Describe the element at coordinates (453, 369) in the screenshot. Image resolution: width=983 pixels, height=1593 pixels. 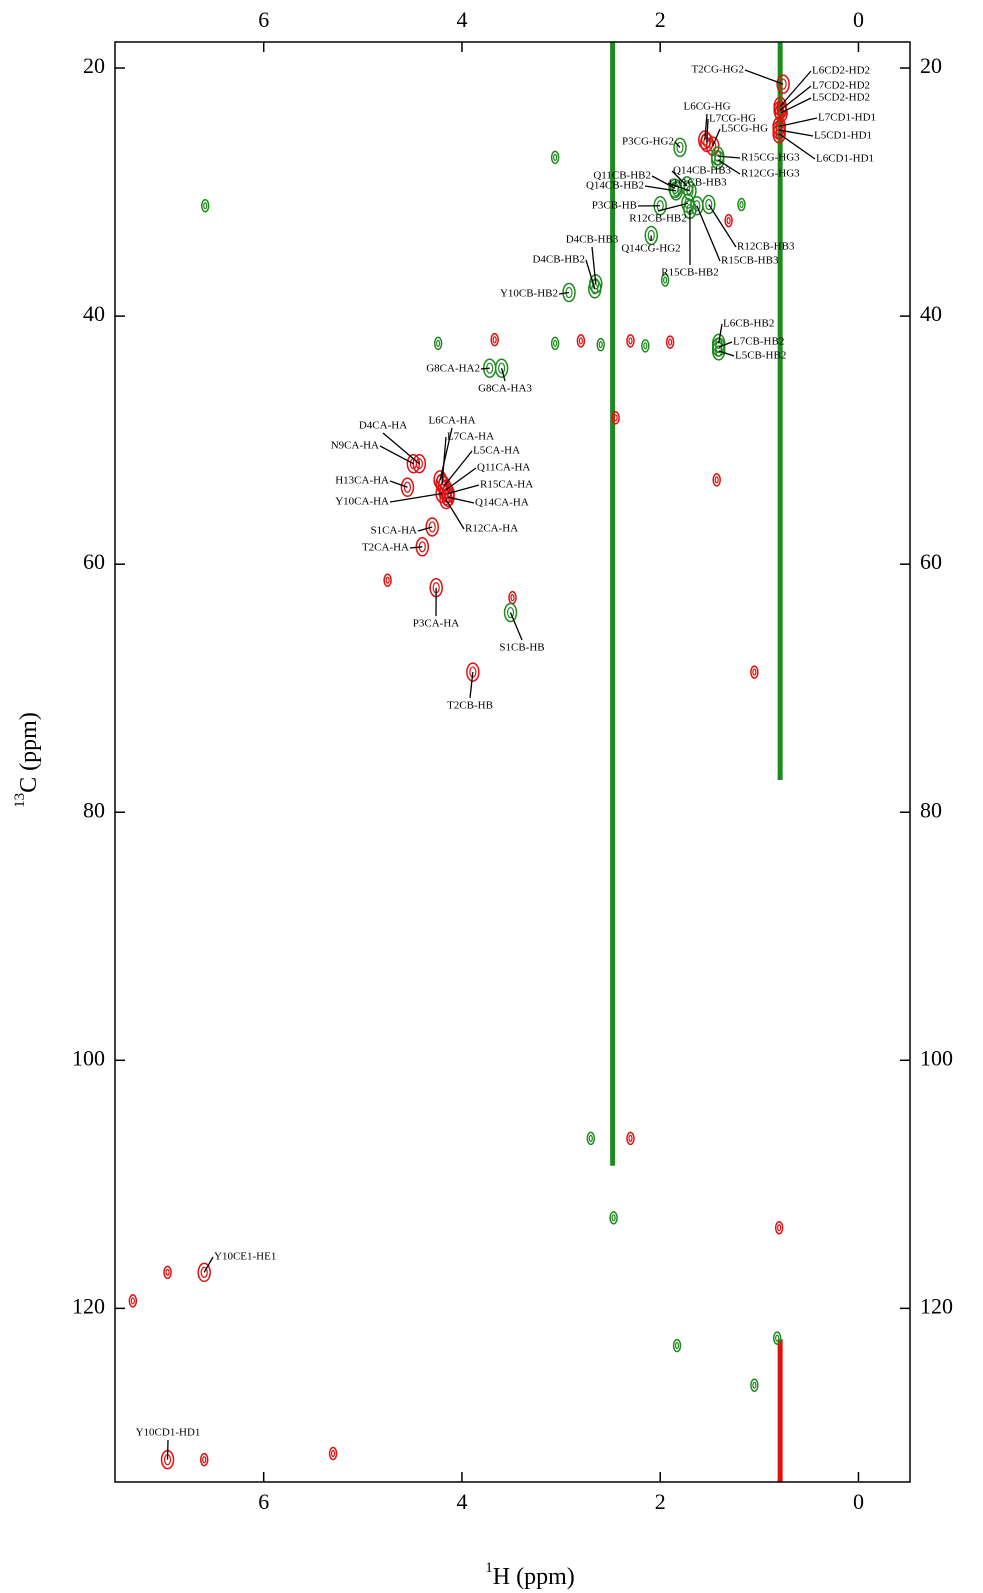
I see `peak-label: G8CA-HA2` at that location.